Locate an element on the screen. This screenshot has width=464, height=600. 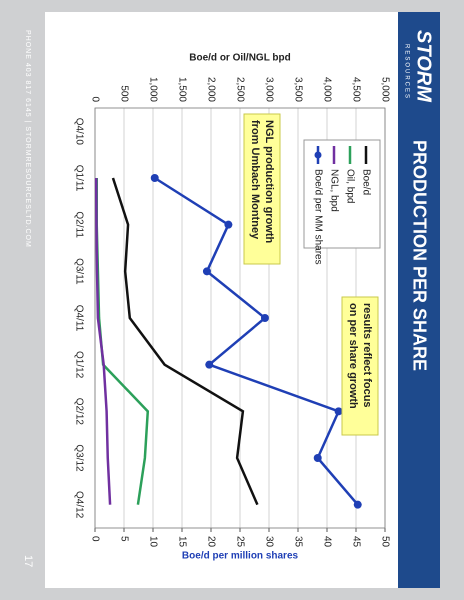
y2-tick-label: 50 is located at coordinates (384, 542).